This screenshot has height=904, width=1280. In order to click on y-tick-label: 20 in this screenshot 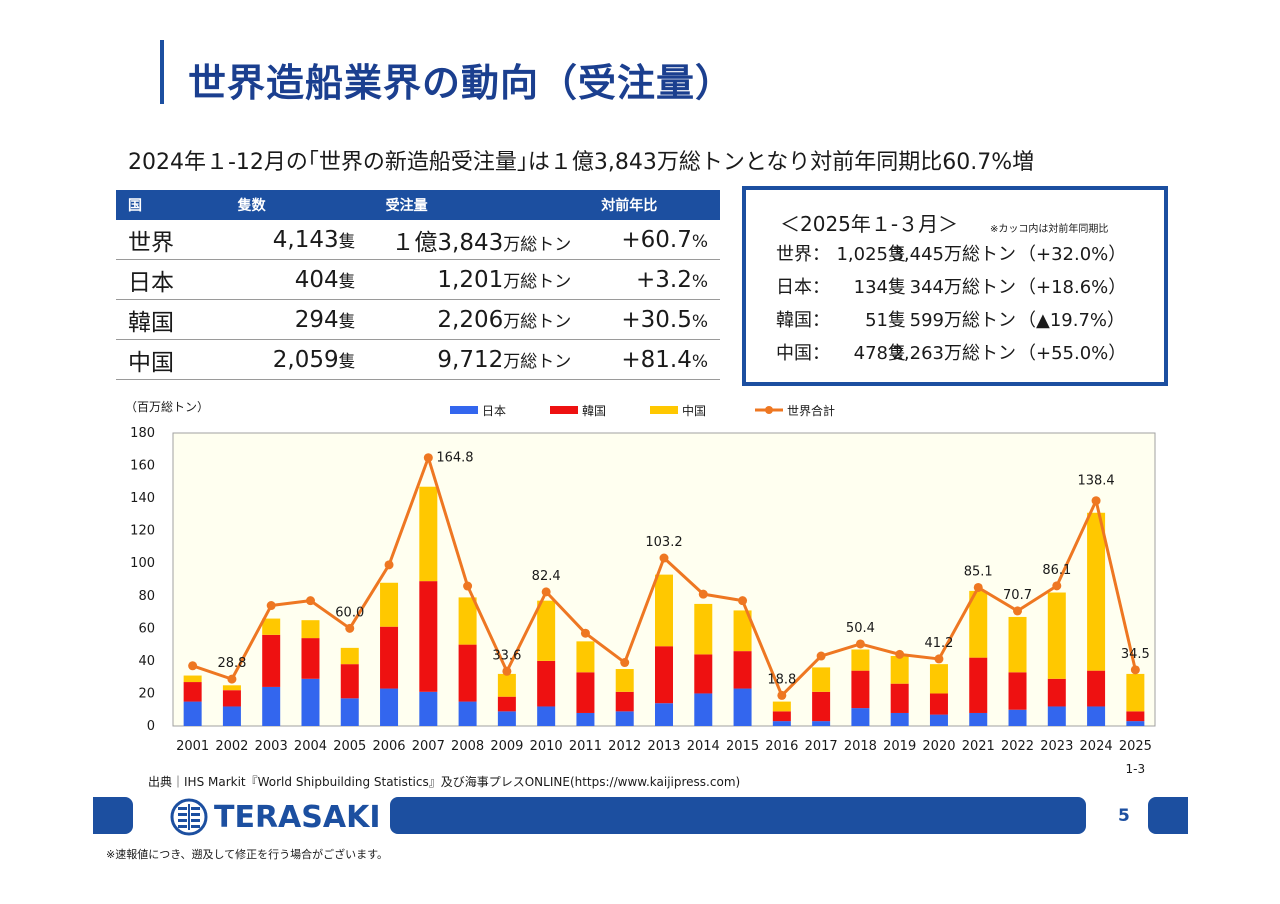, I will do `click(146, 693)`.